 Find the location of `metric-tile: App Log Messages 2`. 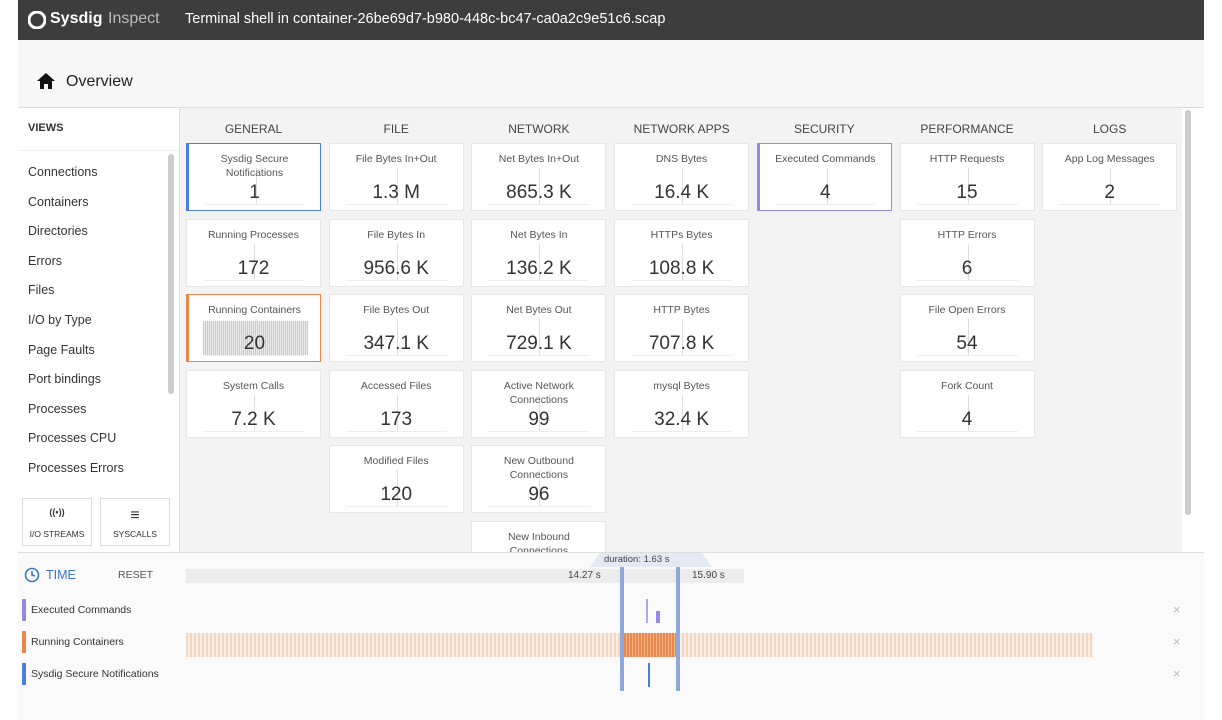

metric-tile: App Log Messages 2 is located at coordinates (1110, 177).